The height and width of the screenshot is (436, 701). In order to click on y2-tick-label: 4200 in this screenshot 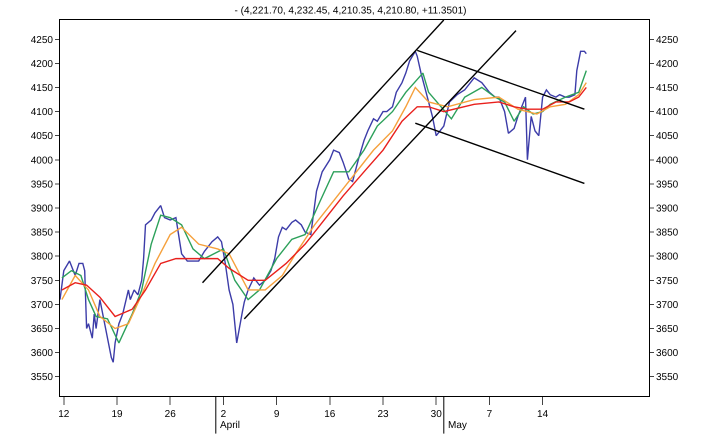, I will do `click(667, 64)`.